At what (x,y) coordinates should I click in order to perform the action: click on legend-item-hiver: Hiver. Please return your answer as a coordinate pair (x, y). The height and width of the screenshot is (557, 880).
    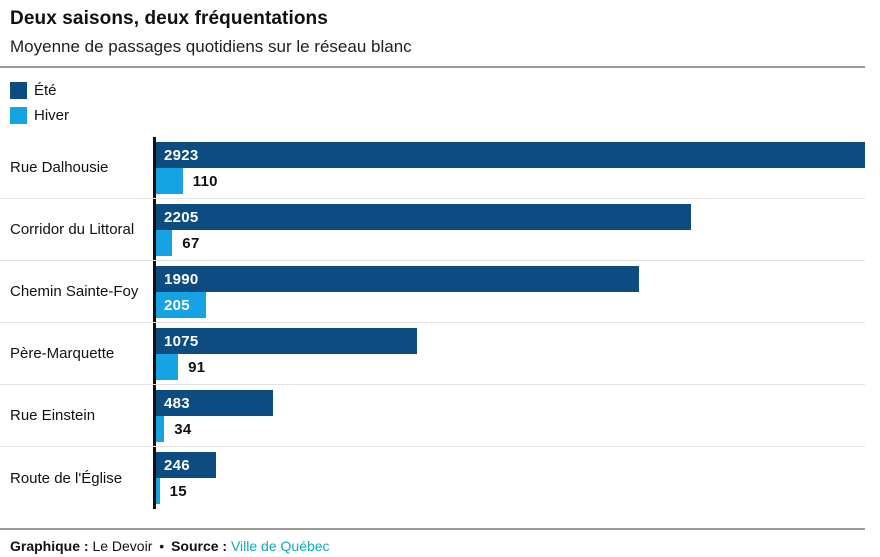
    Looking at the image, I should click on (445, 115).